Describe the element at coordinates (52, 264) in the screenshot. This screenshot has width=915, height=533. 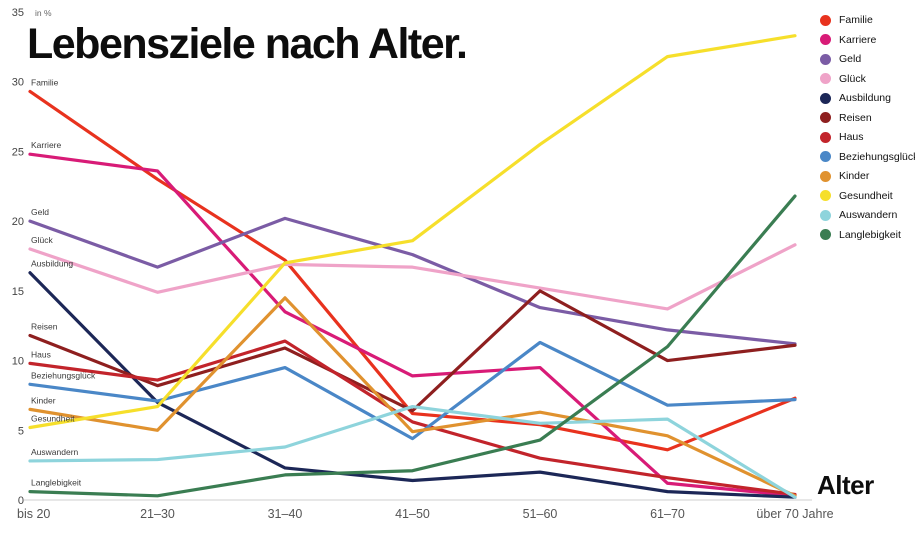
I see `series-start-label: Ausbildung` at that location.